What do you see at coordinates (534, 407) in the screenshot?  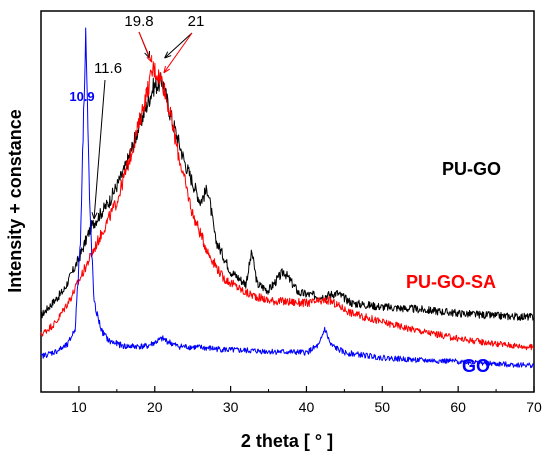 I see `x-tick-label: 70` at bounding box center [534, 407].